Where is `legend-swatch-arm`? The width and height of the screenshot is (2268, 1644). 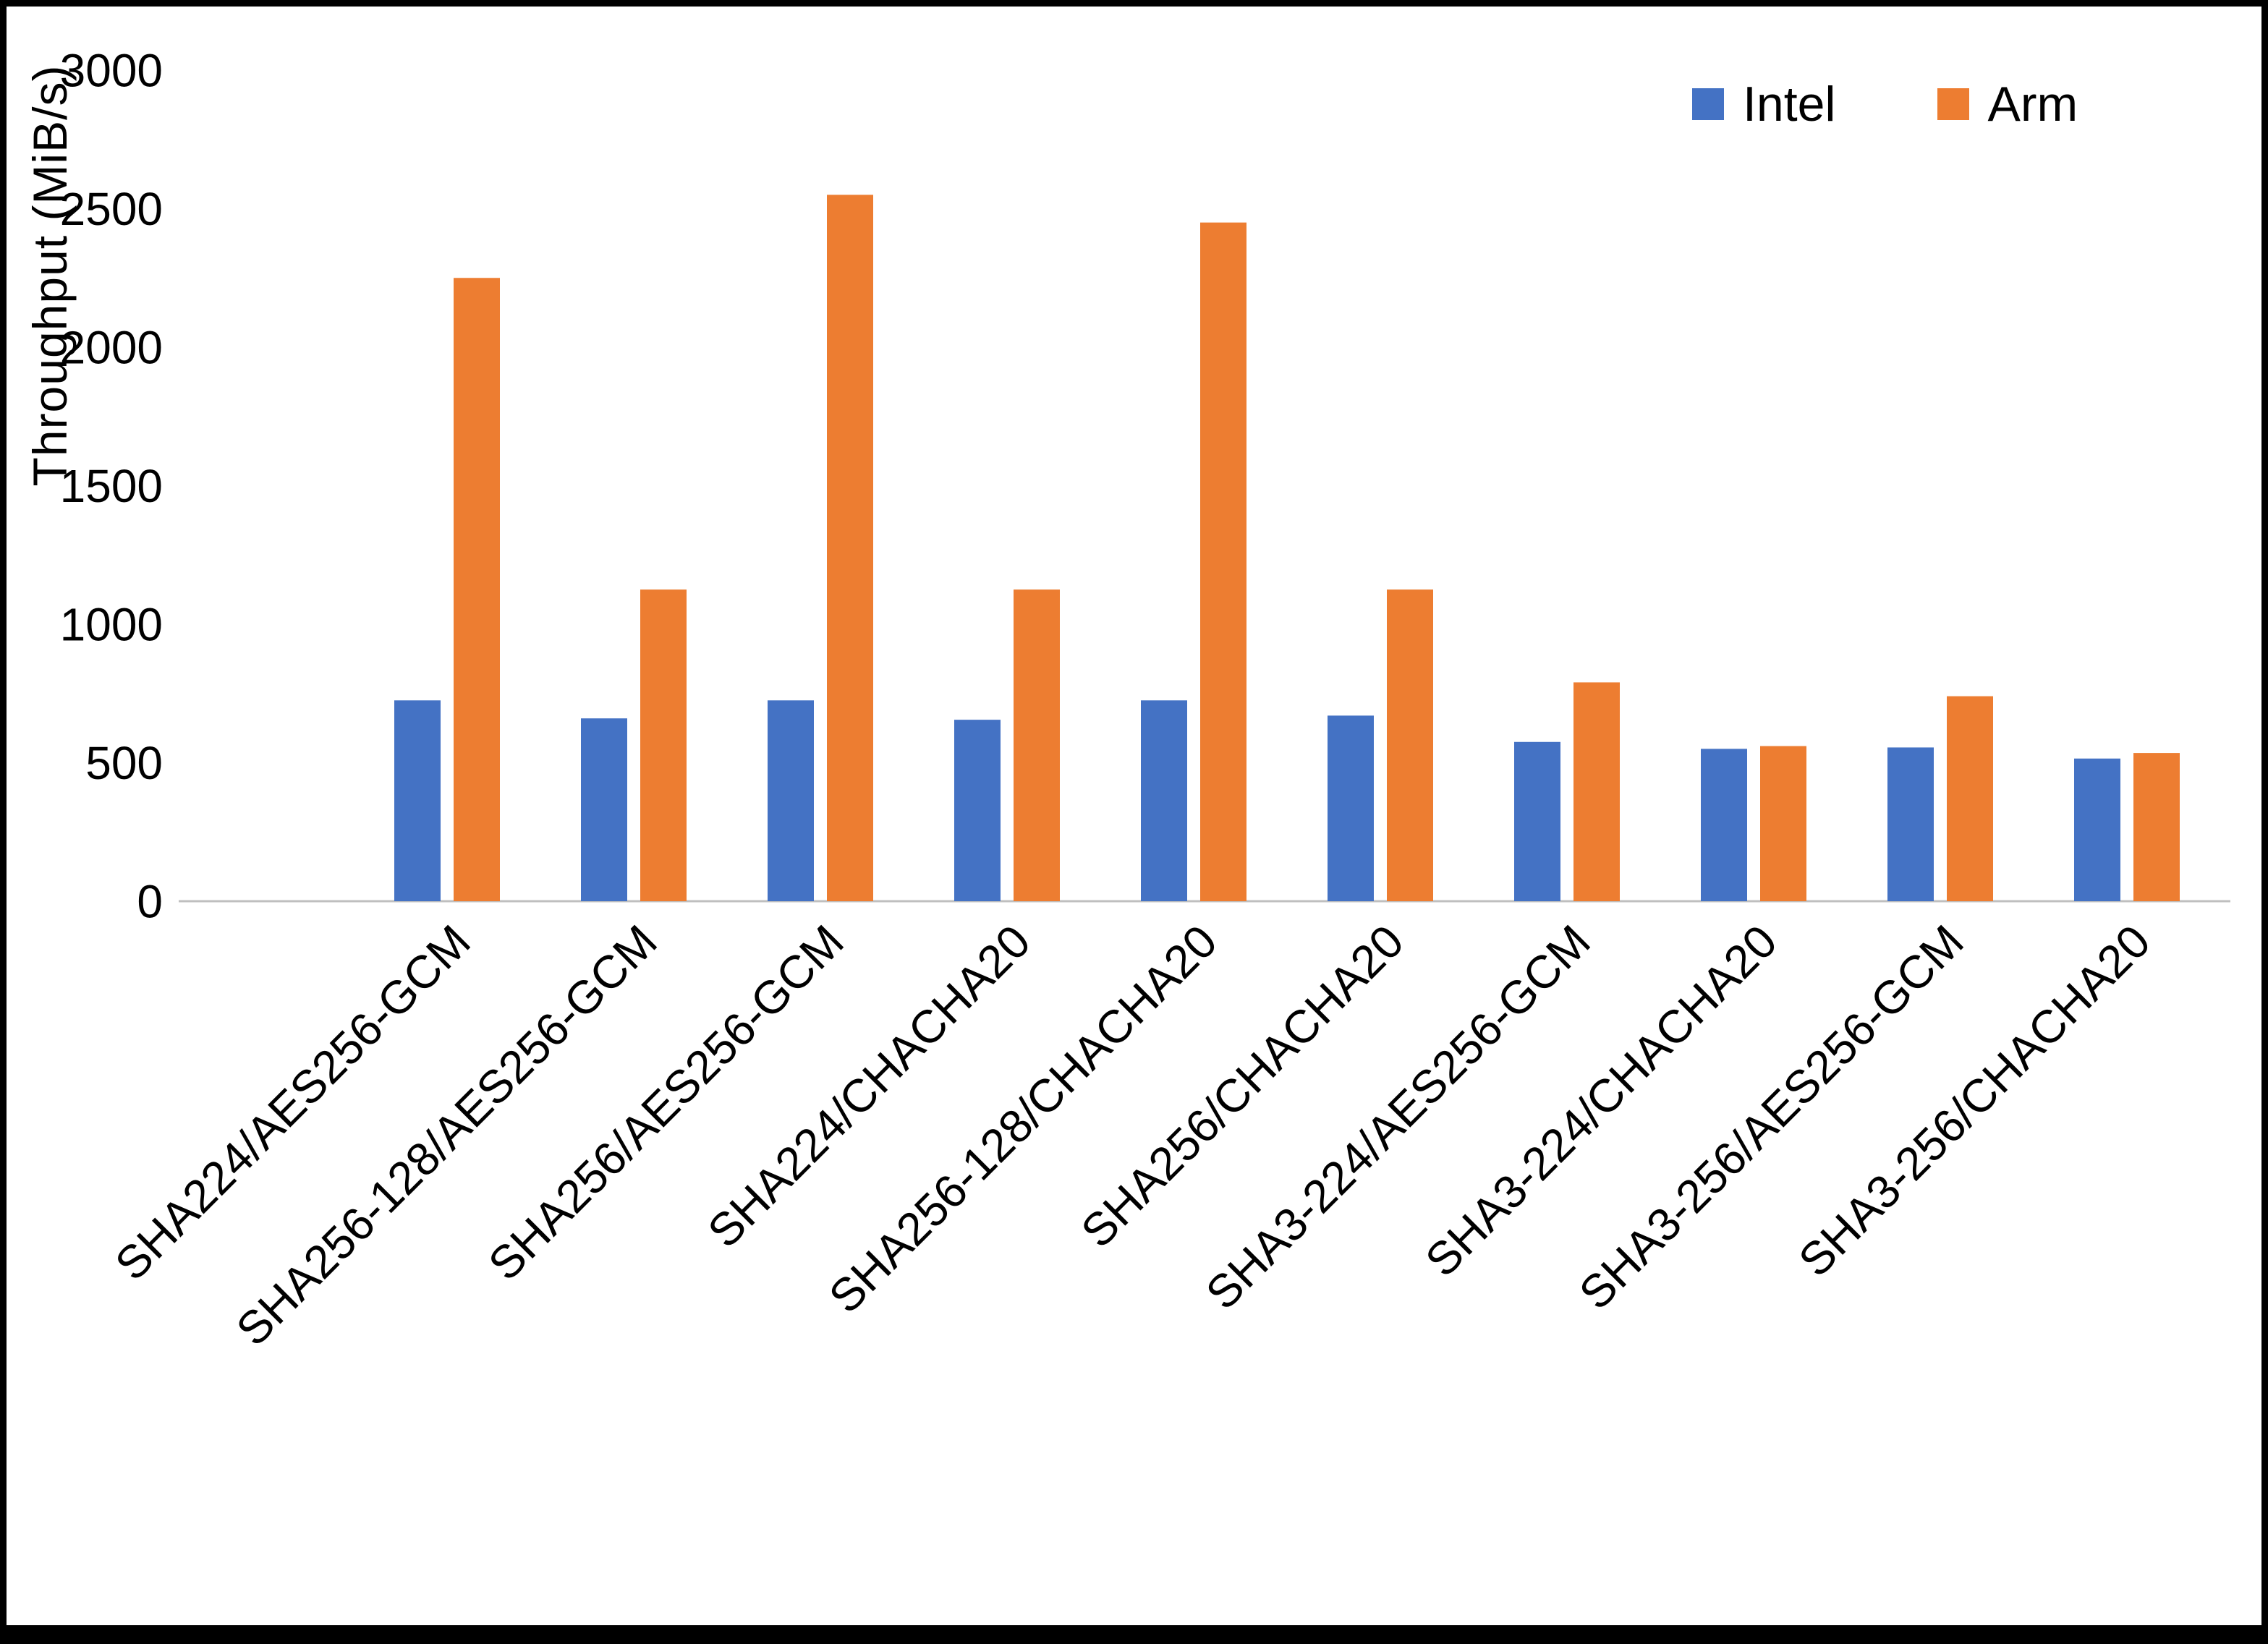
legend-swatch-arm is located at coordinates (1953, 104).